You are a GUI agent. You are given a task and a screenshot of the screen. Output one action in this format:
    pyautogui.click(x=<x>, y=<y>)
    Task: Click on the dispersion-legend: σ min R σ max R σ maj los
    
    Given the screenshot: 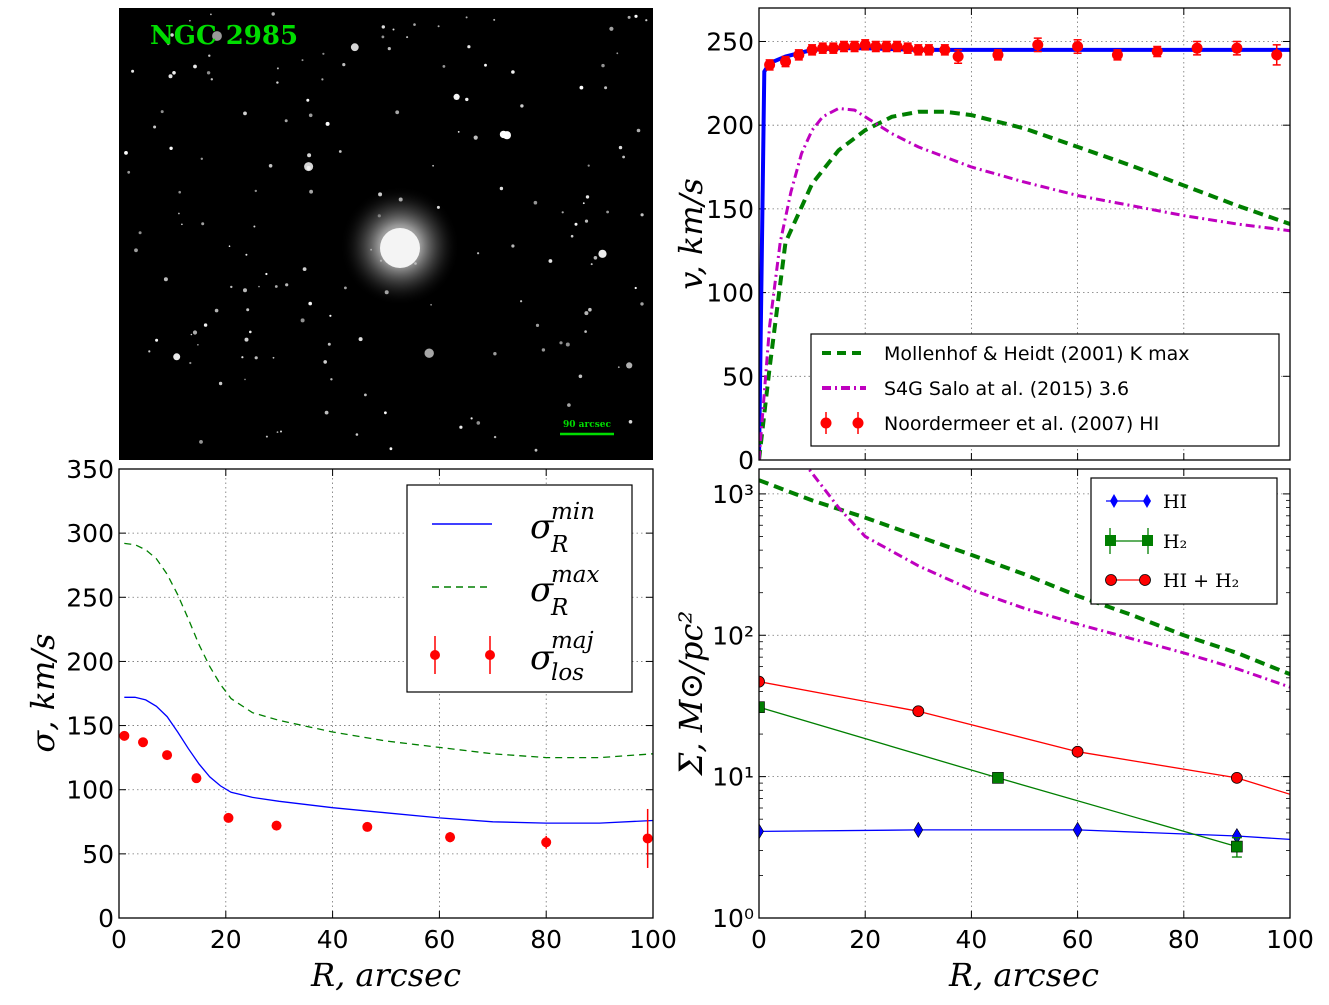 What is the action you would take?
    pyautogui.click(x=519, y=588)
    